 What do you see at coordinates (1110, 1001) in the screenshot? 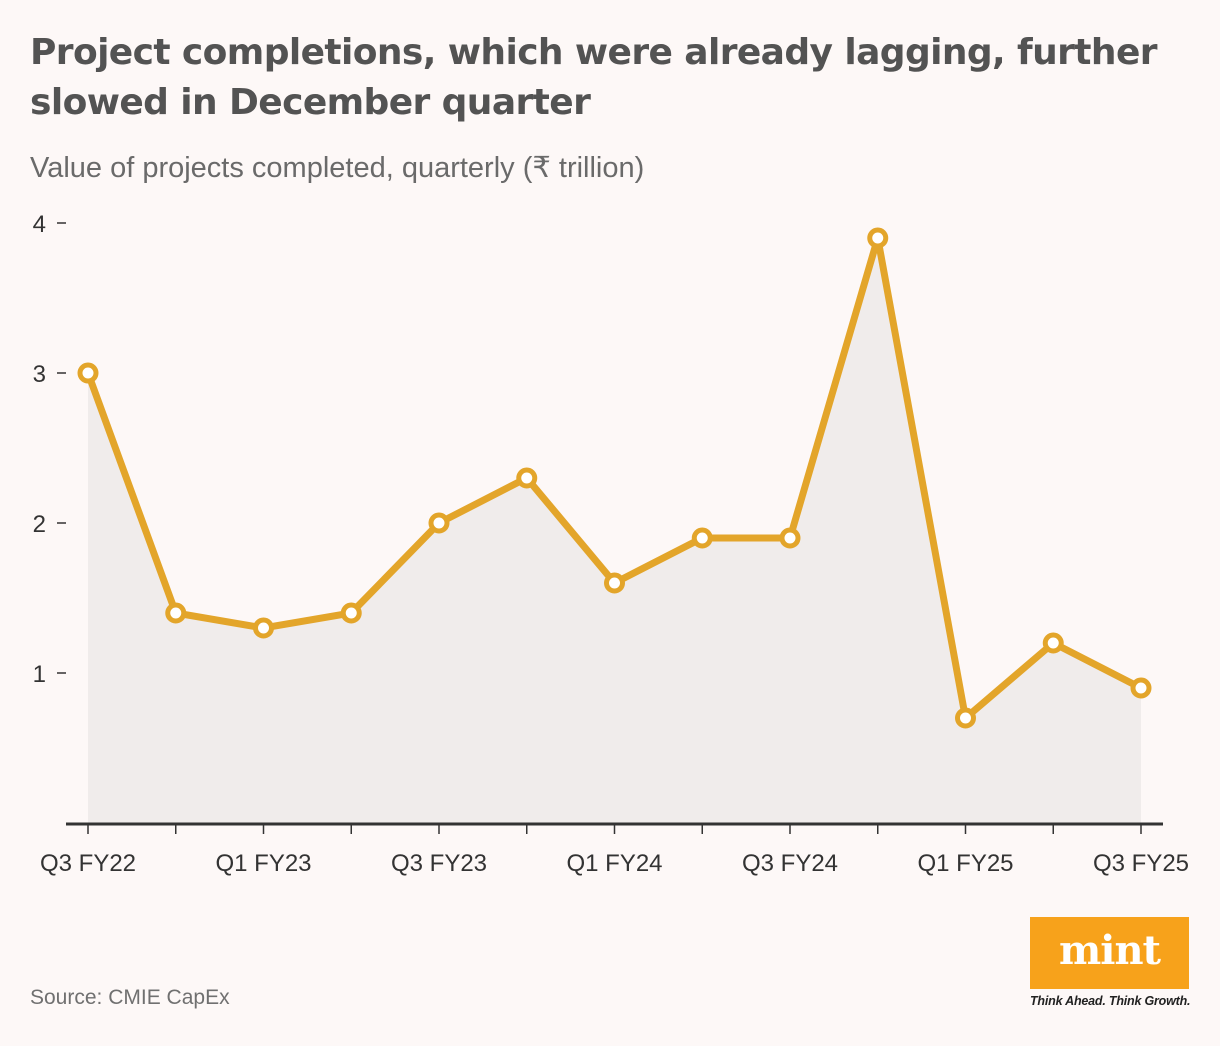
I see `logo-tagline: Think Ahead. Think Growth.` at bounding box center [1110, 1001].